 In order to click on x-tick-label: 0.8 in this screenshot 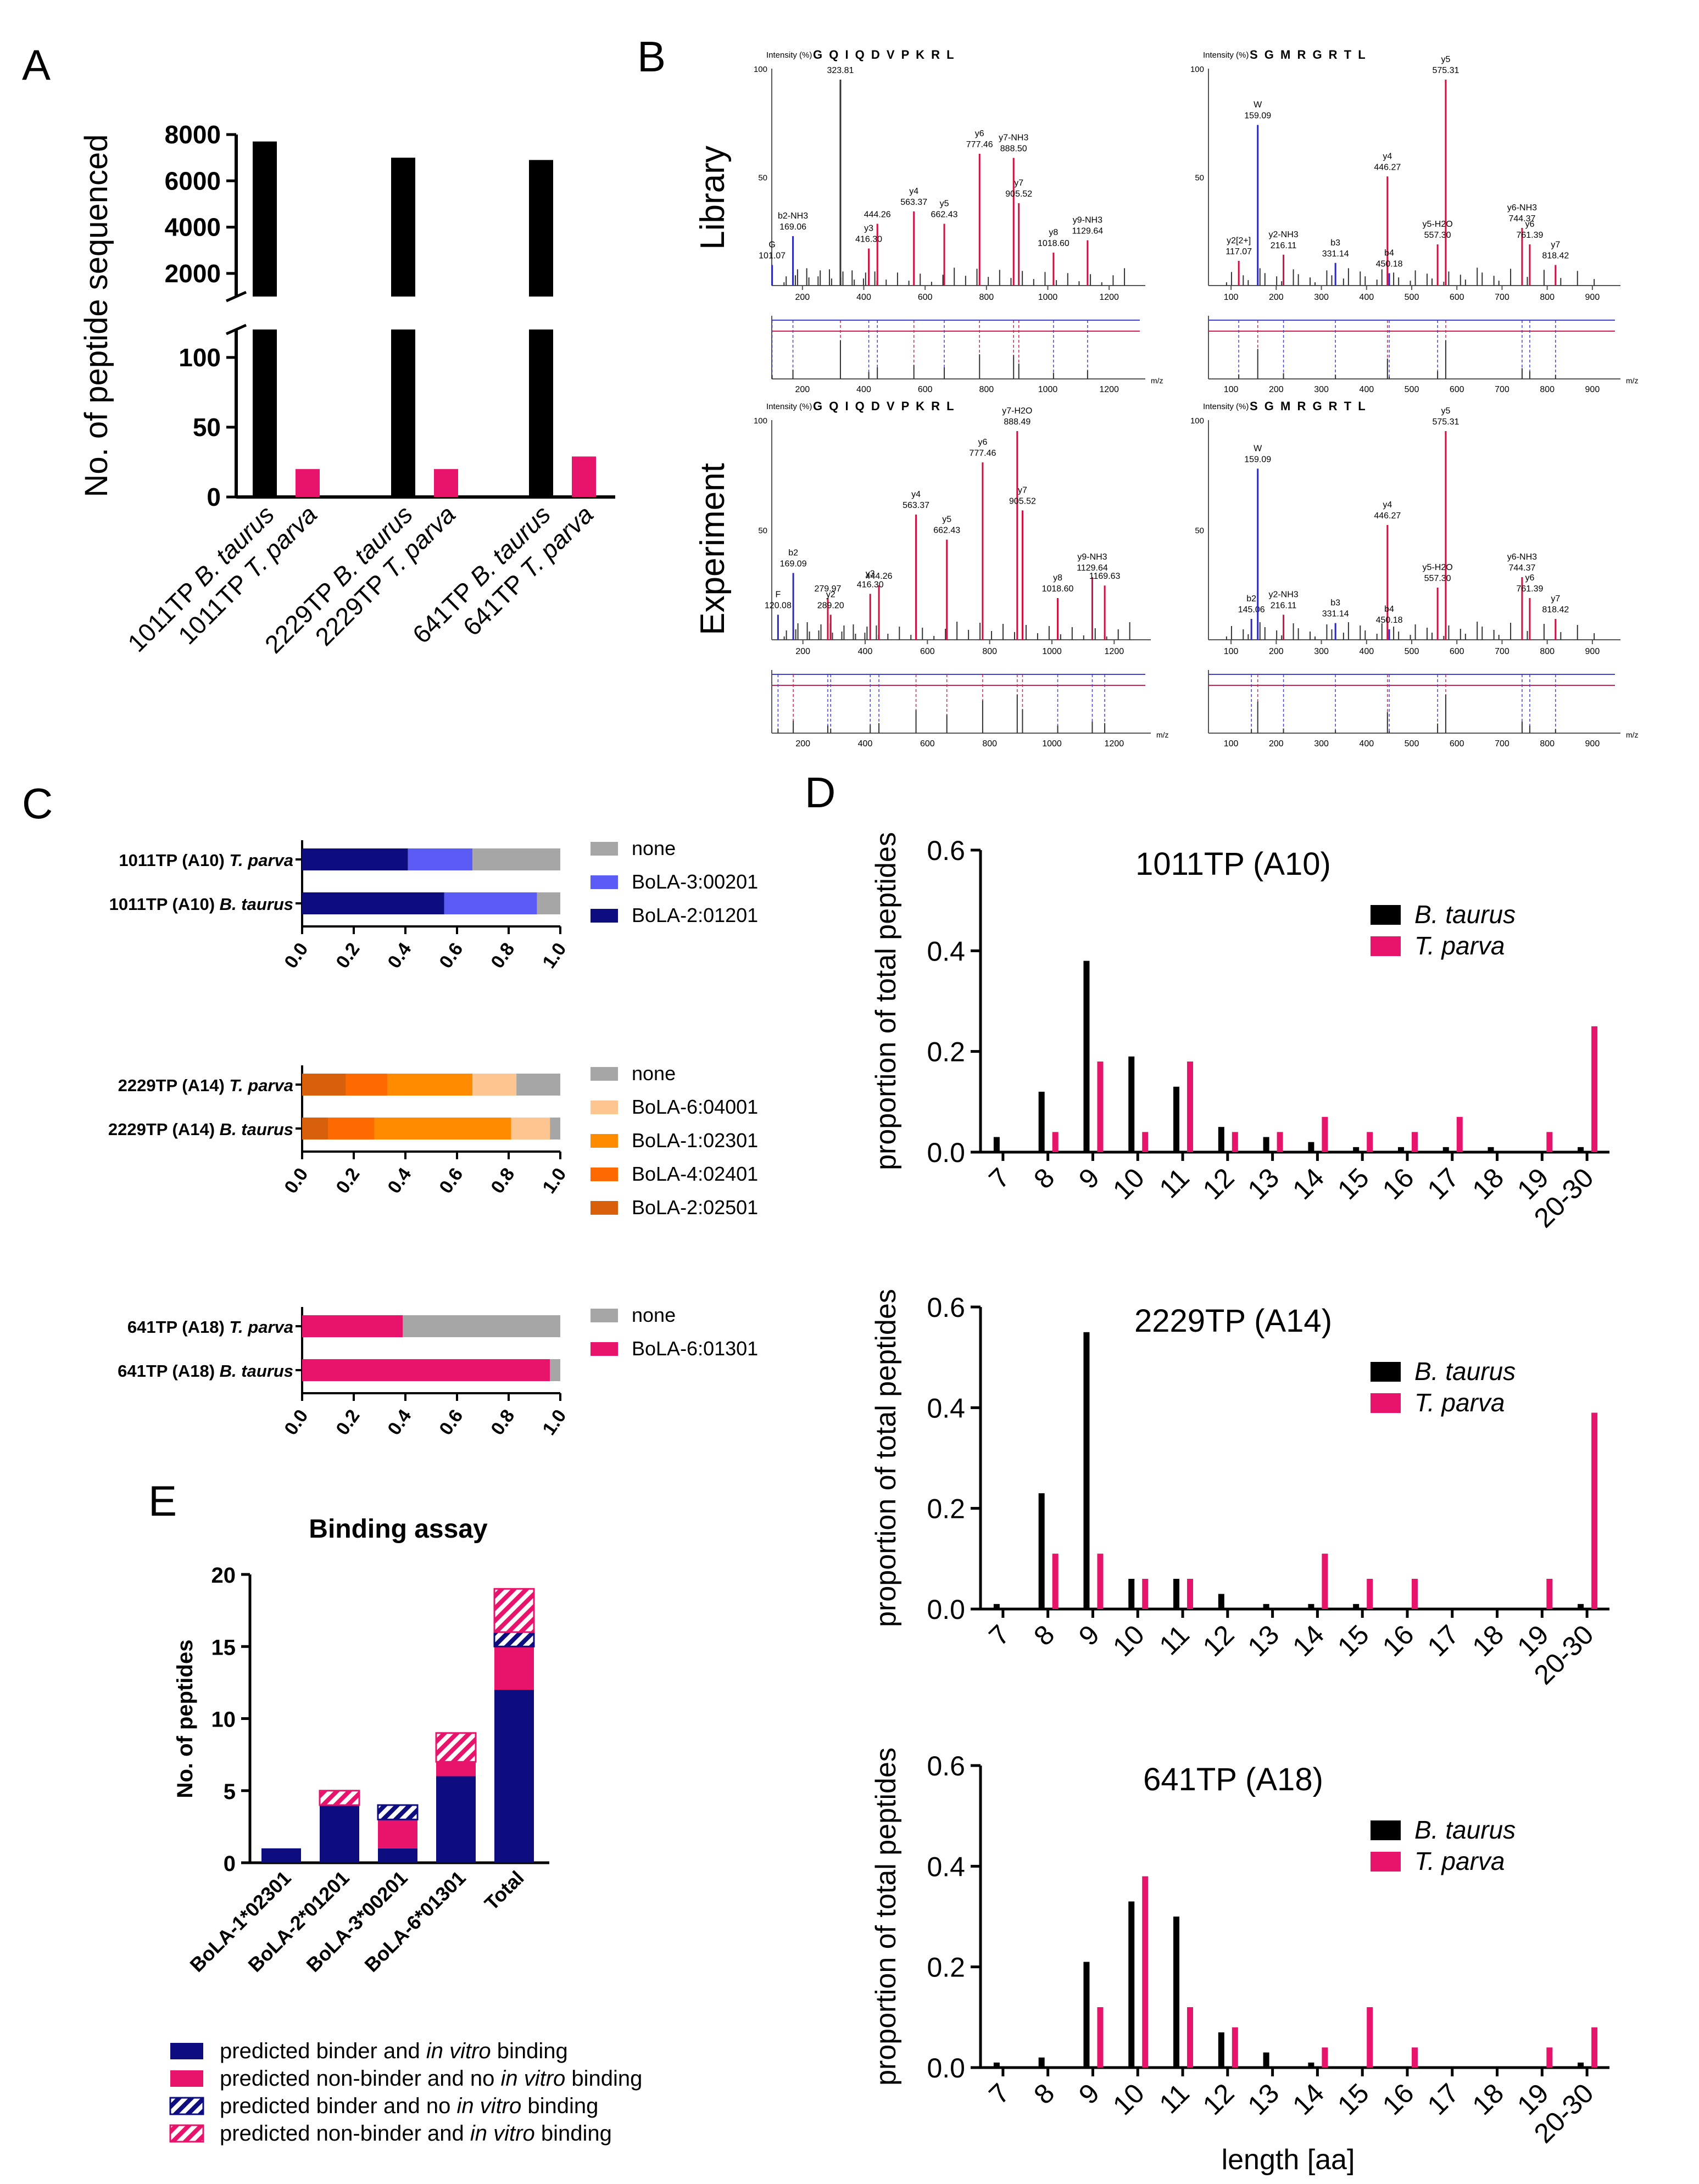, I will do `click(503, 1181)`.